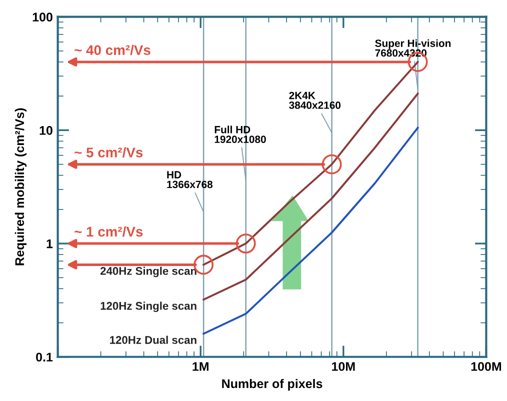 This screenshot has width=507, height=401. I want to click on series-label: 120Hz Single scan, so click(148, 307).